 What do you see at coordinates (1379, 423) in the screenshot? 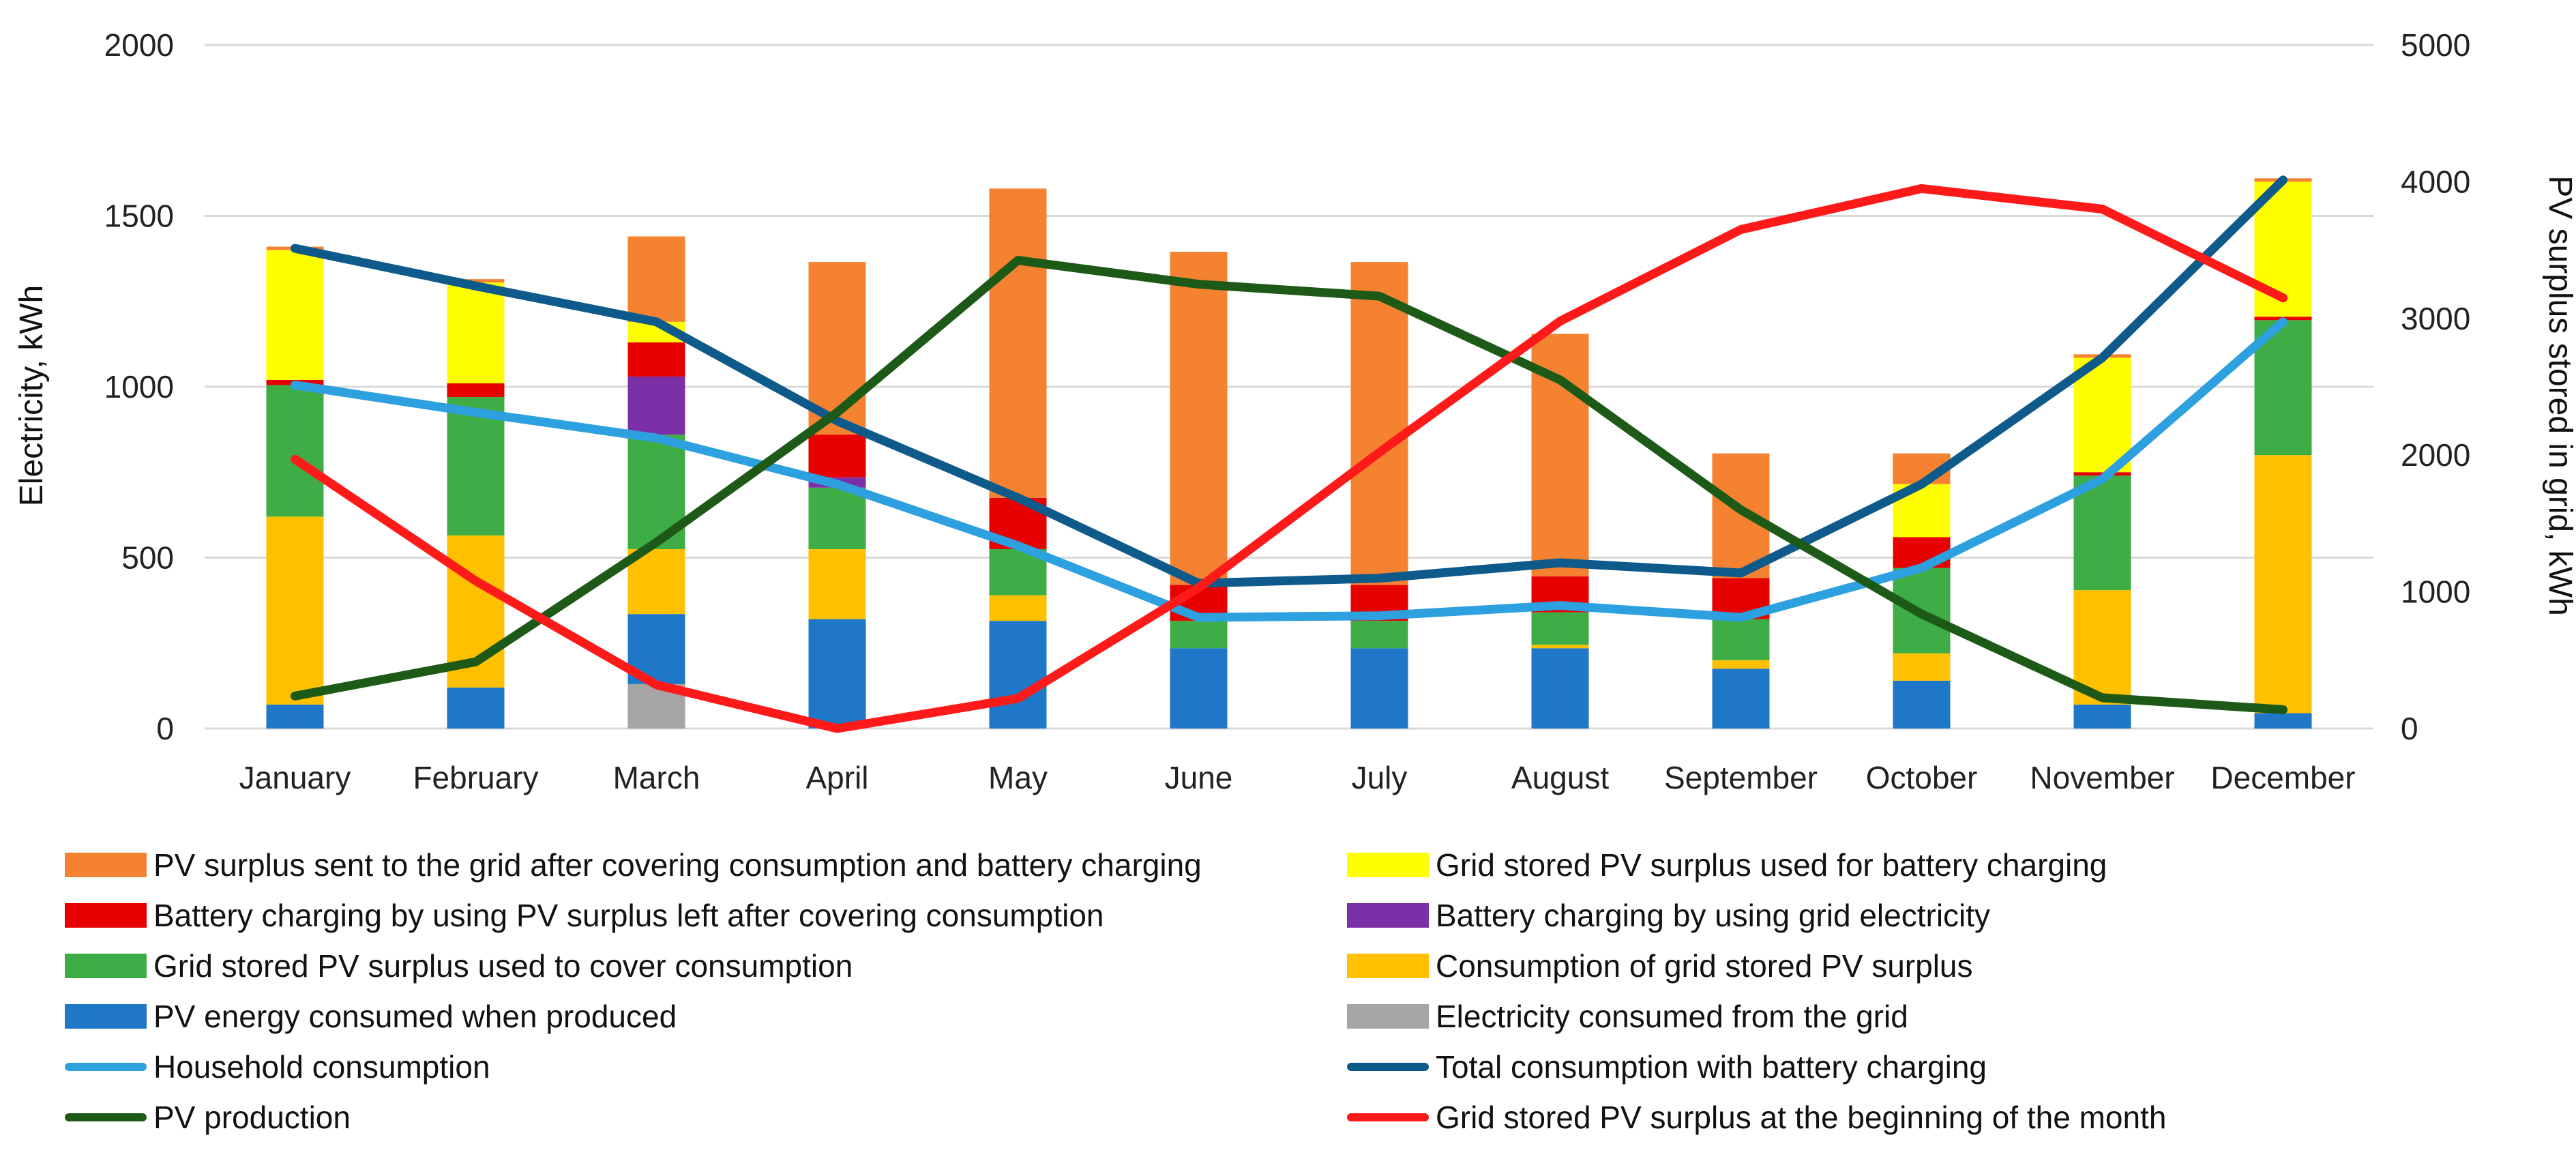
I see `bar-pv_sent-july` at bounding box center [1379, 423].